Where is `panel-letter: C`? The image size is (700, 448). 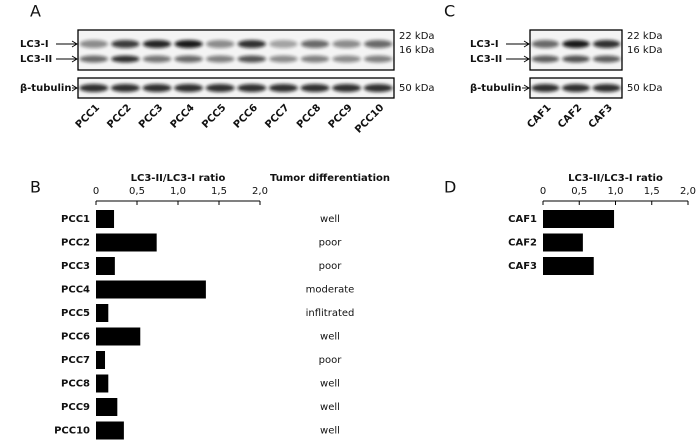 panel-letter: C is located at coordinates (449, 11).